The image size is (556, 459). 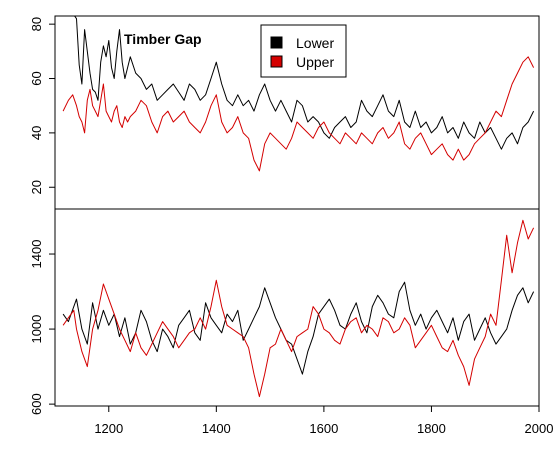 I want to click on legend-label-lower: Lower, so click(x=315, y=43).